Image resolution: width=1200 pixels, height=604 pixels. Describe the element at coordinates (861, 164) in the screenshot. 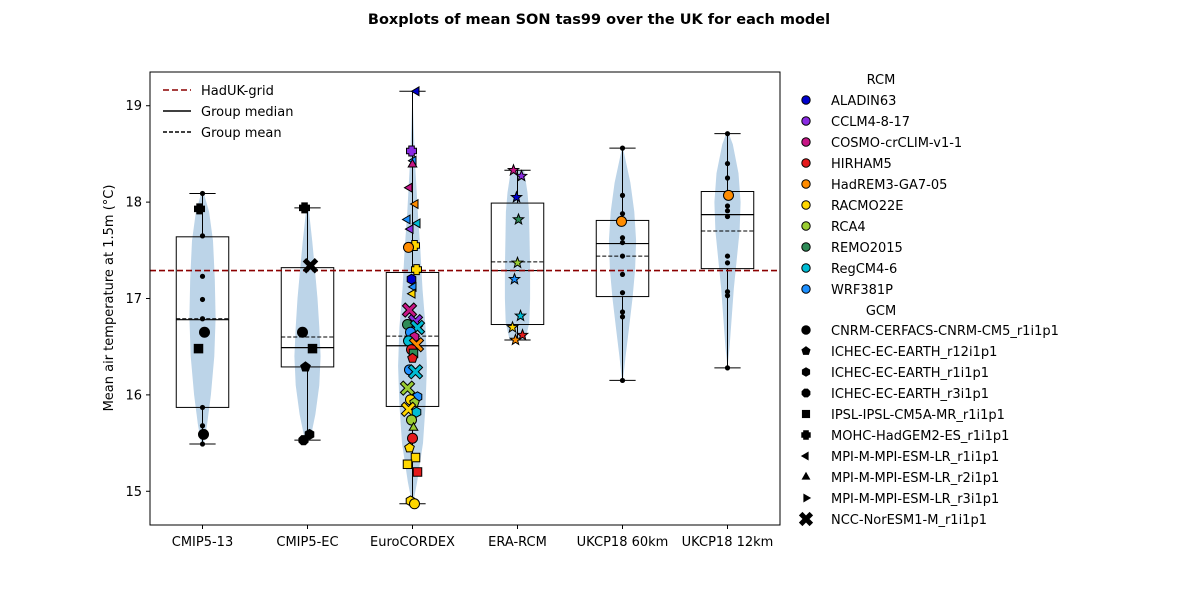

I see `legend-rcm-label-3: HIRHAM5` at that location.